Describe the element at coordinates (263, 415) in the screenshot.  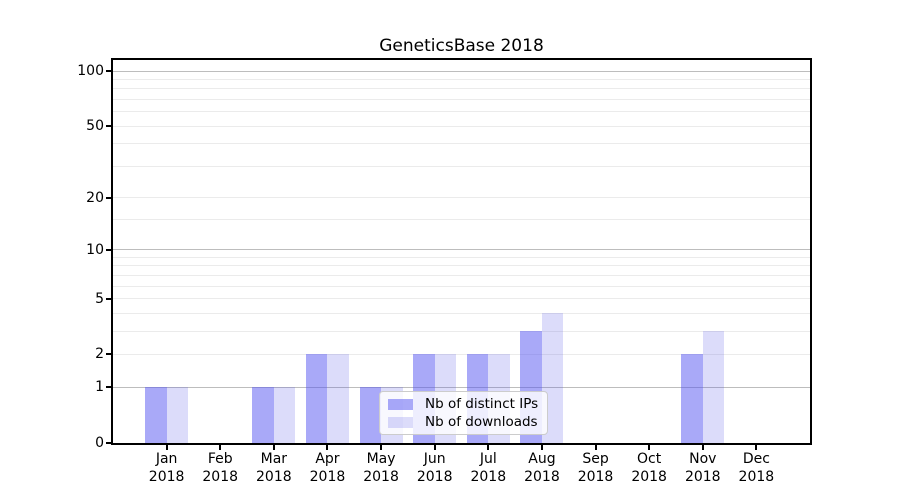
I see `bar-ips-Mar-2018` at that location.